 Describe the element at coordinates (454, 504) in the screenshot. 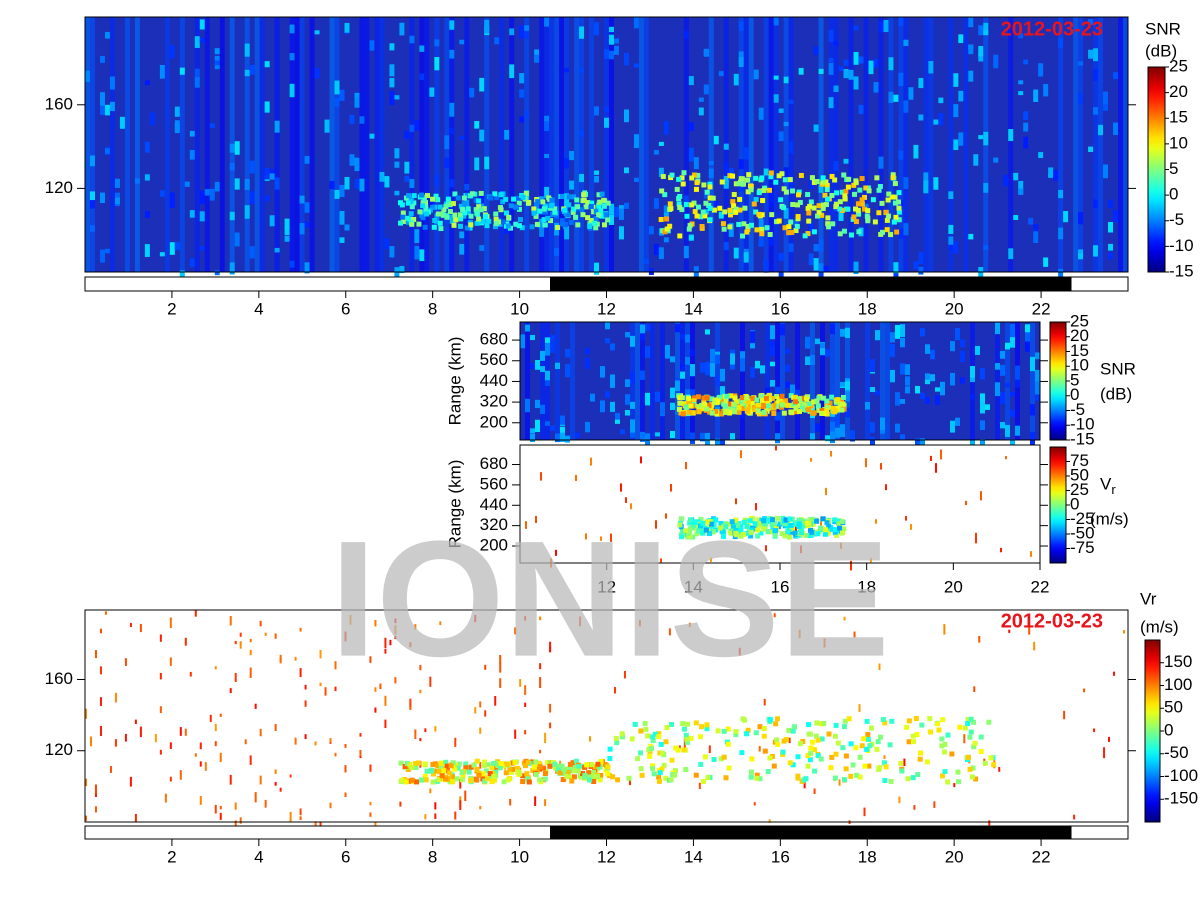

I see `y-axis-label: Range (km)` at that location.